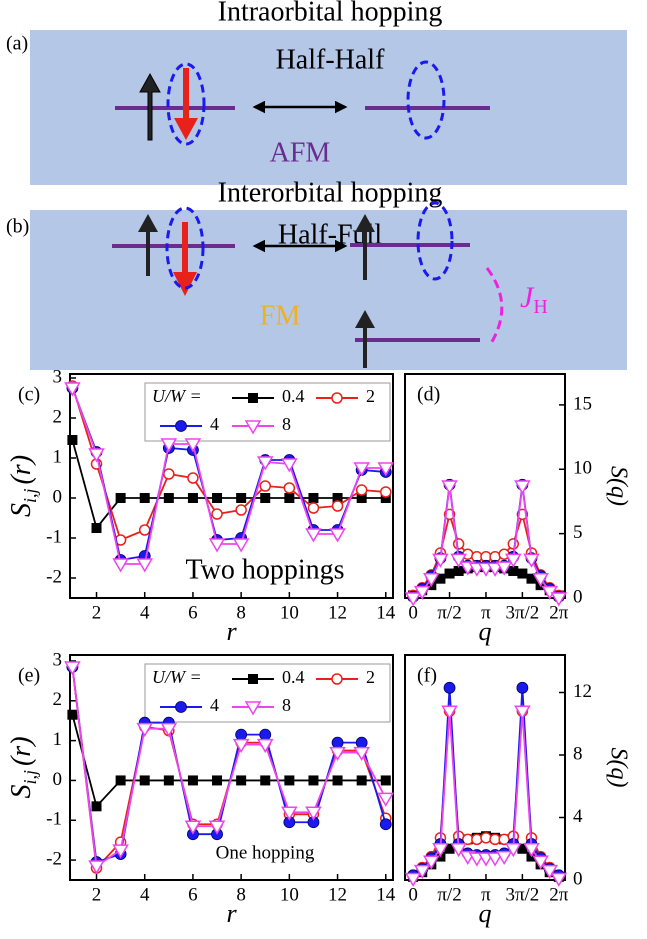  Describe the element at coordinates (302, 103) in the screenshot. I see `orbital-diagram` at that location.